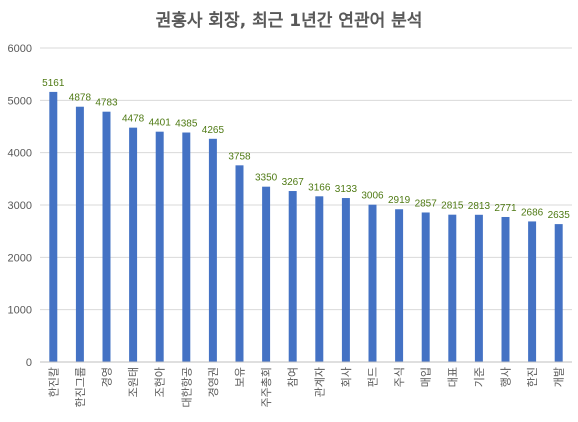  I want to click on data-label: 3166, so click(319, 187).